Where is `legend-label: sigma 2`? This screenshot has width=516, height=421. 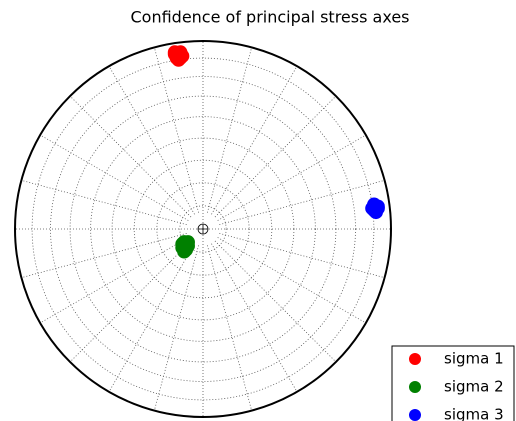
legend-label: sigma 2 is located at coordinates (474, 387).